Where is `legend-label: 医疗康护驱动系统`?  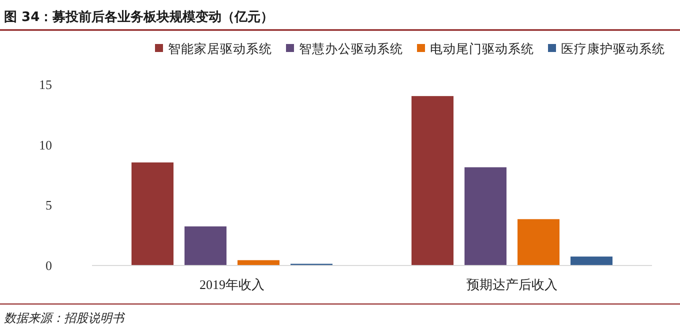 legend-label: 医疗康护驱动系统 is located at coordinates (613, 49).